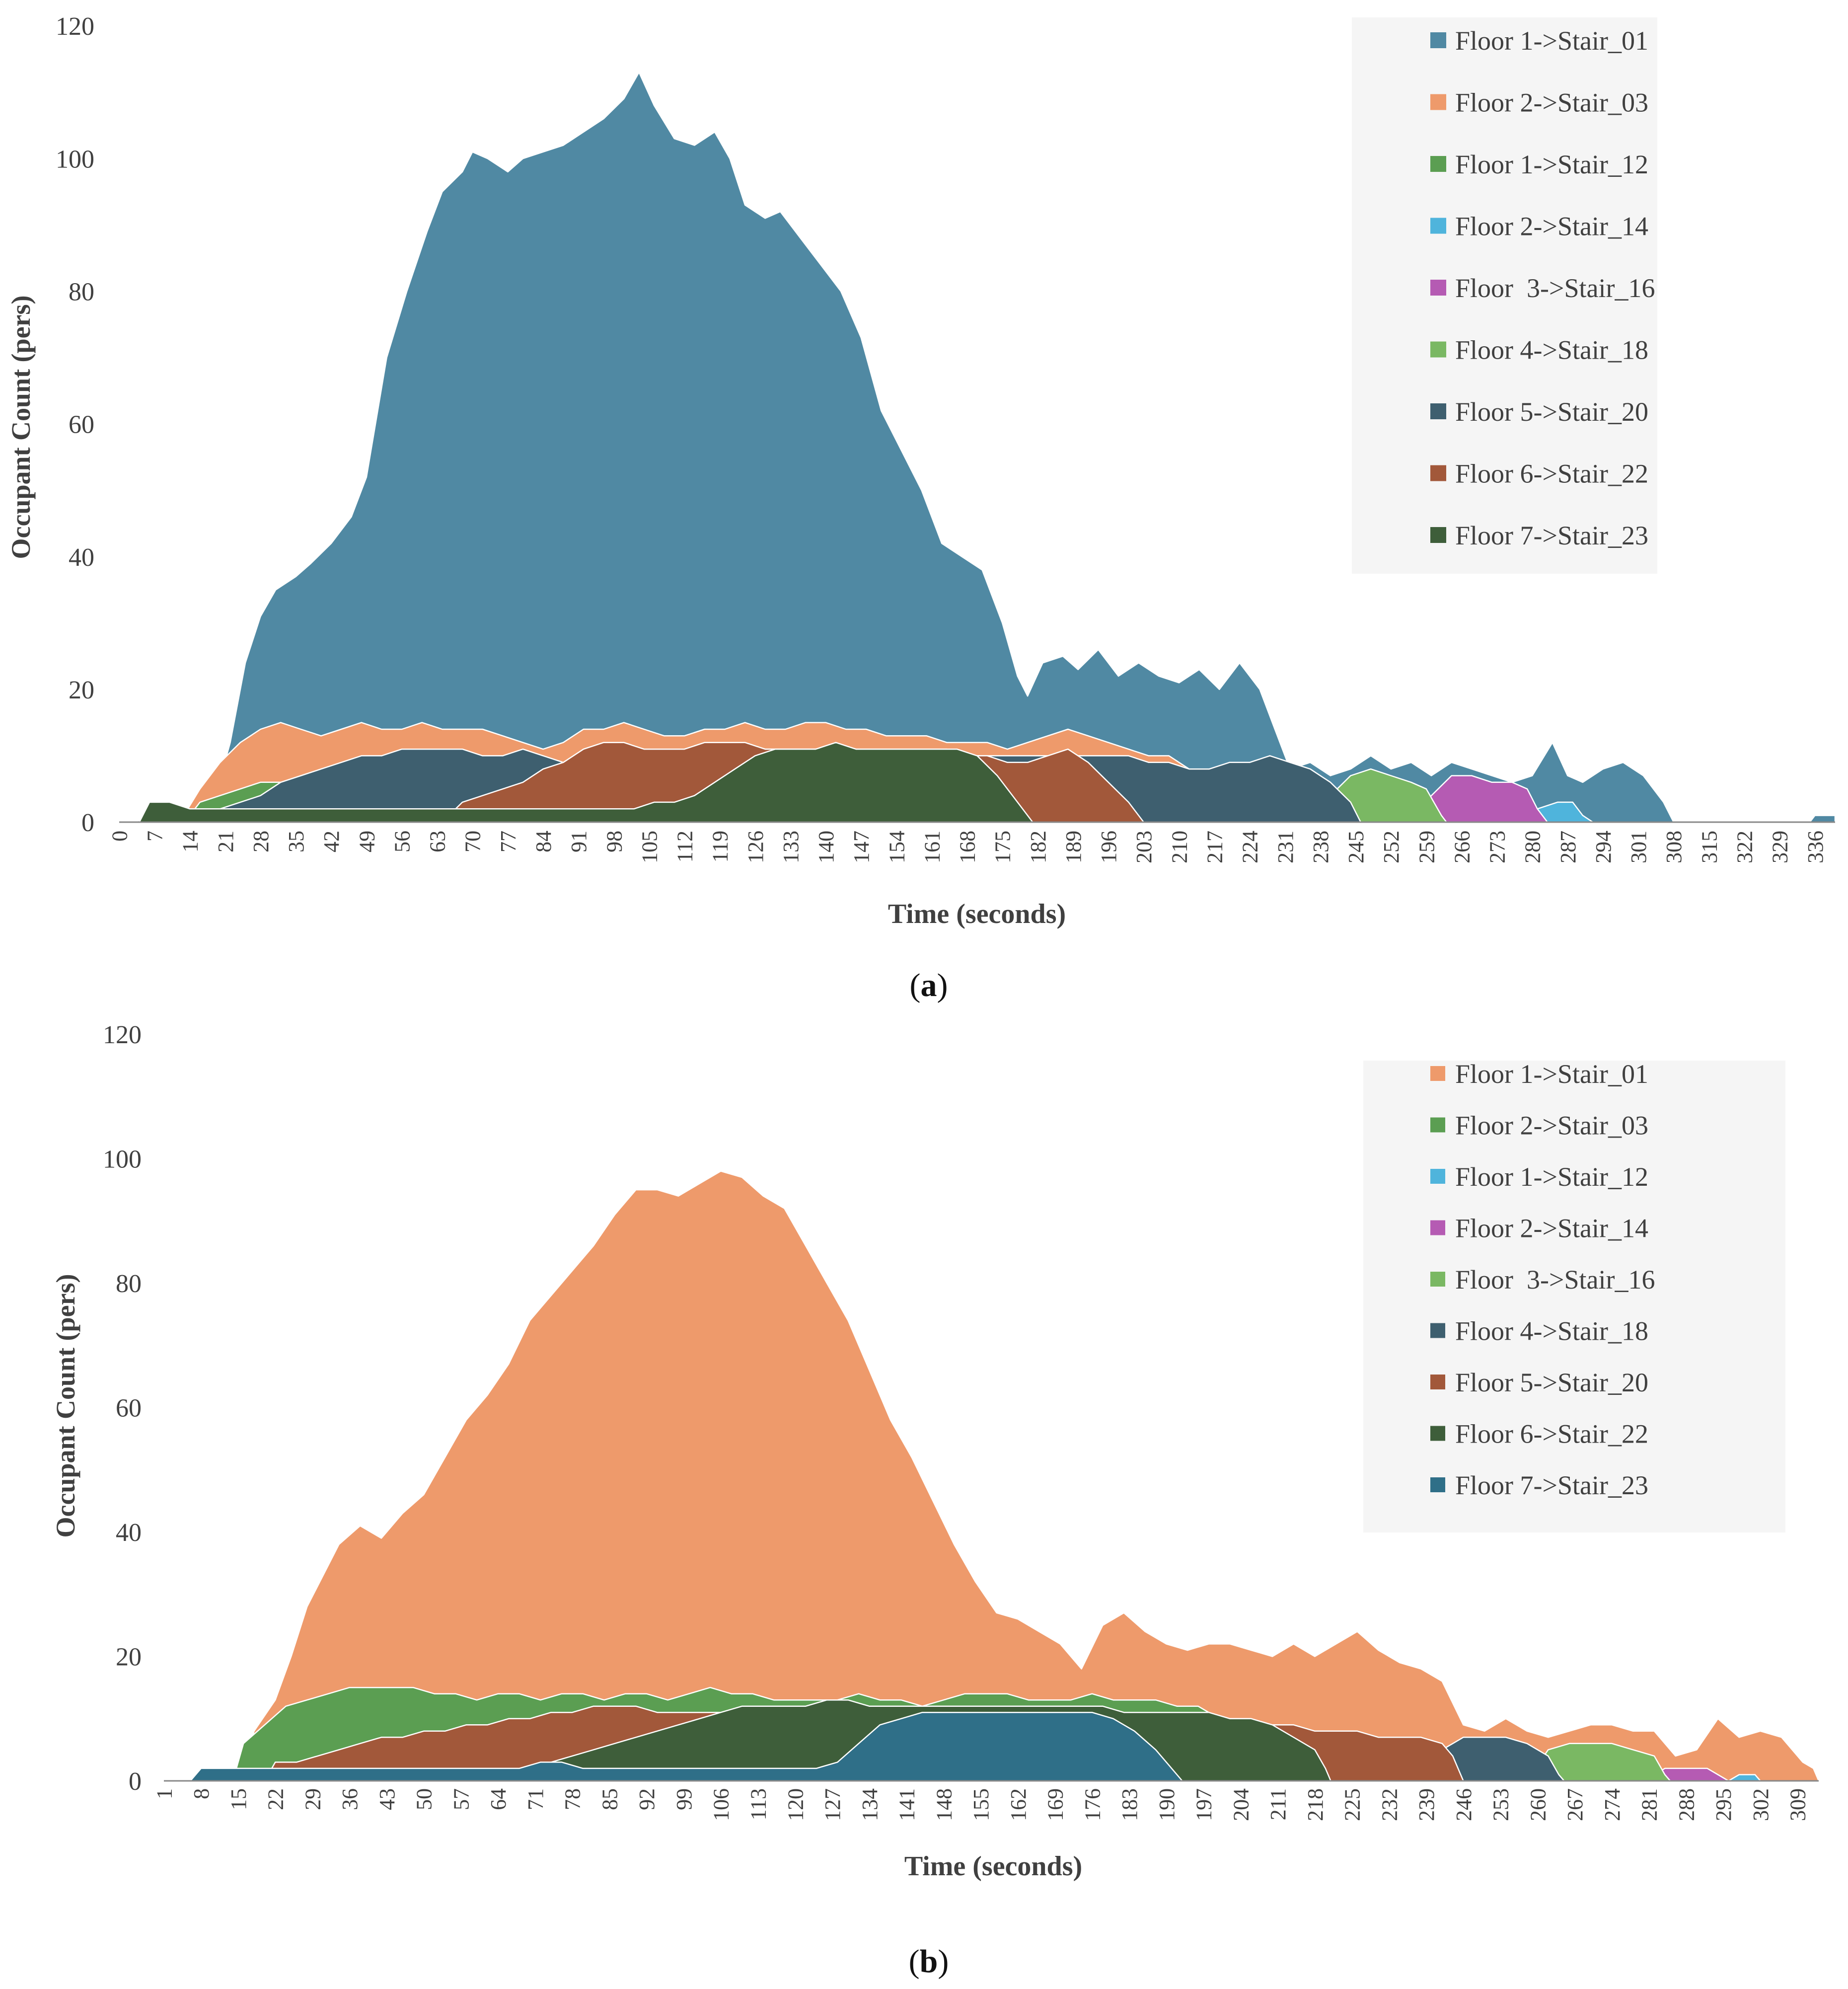  What do you see at coordinates (82, 557) in the screenshot?
I see `chart-a-y-tick-label: 40` at bounding box center [82, 557].